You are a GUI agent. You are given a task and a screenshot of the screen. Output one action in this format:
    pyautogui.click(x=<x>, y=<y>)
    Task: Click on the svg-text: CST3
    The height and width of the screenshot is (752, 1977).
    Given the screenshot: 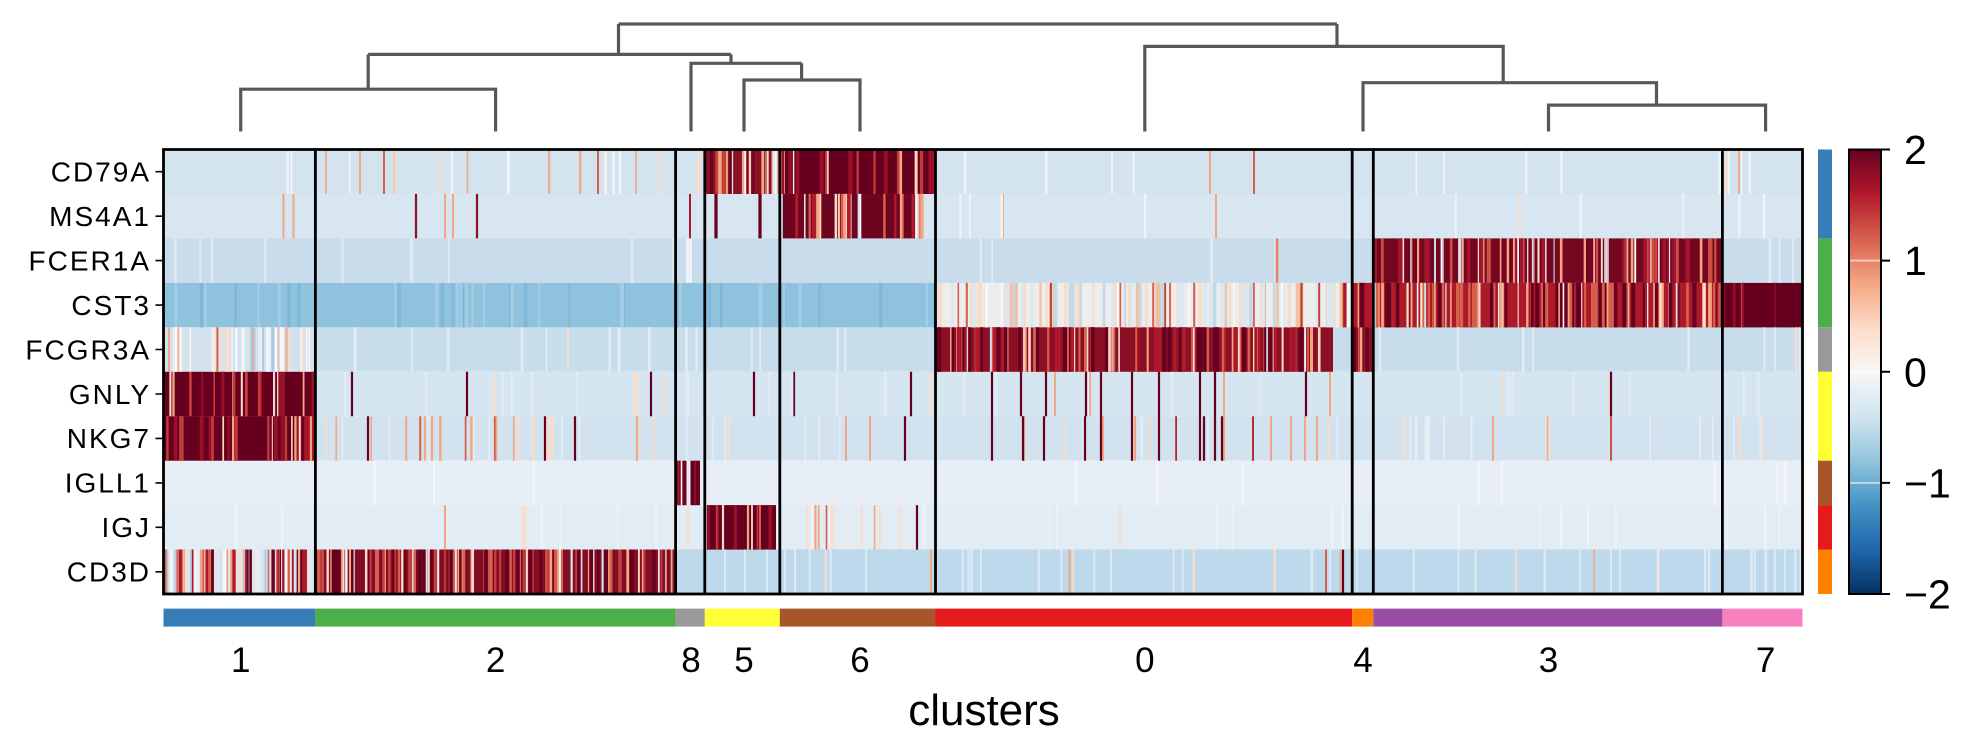 What is the action you would take?
    pyautogui.click(x=111, y=305)
    